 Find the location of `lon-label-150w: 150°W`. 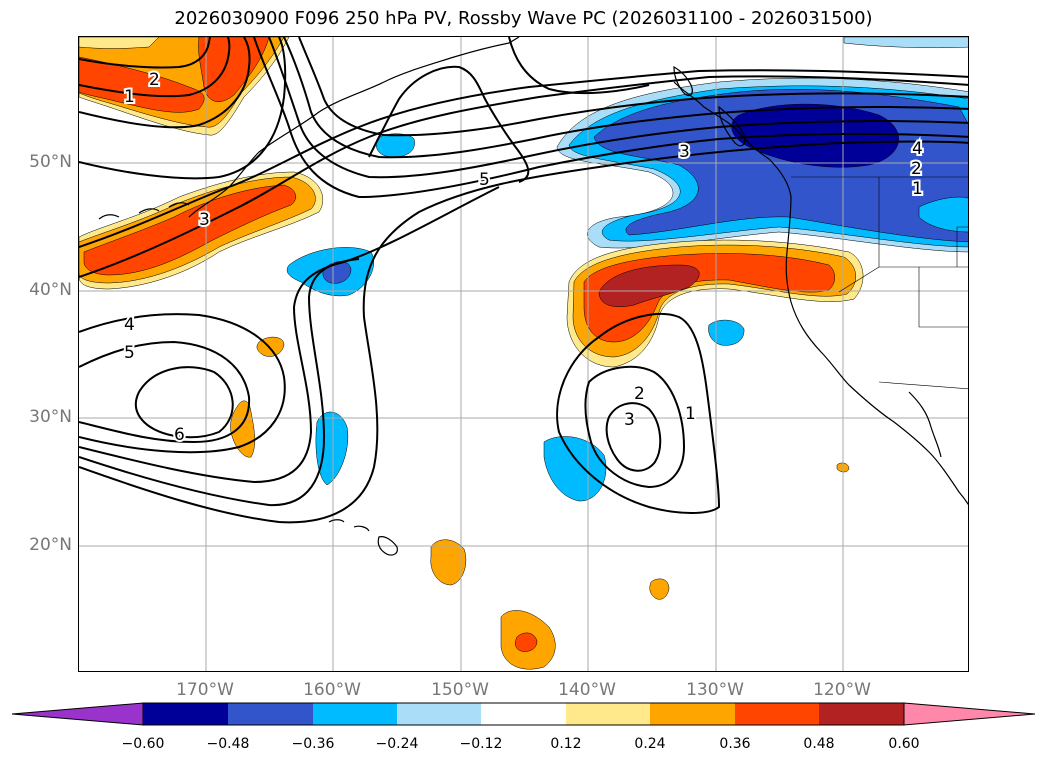

lon-label-150w: 150°W is located at coordinates (460, 690).